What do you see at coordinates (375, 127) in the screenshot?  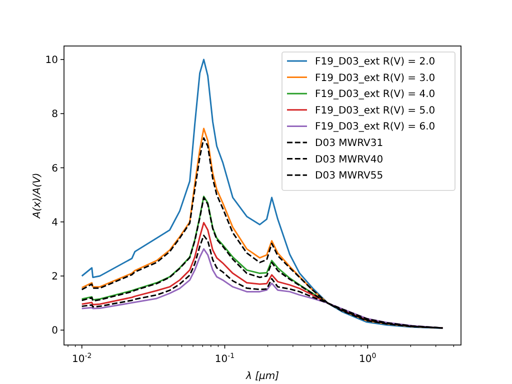 I see `legend-label: F19_D03_ext R(V) = 6.0` at bounding box center [375, 127].